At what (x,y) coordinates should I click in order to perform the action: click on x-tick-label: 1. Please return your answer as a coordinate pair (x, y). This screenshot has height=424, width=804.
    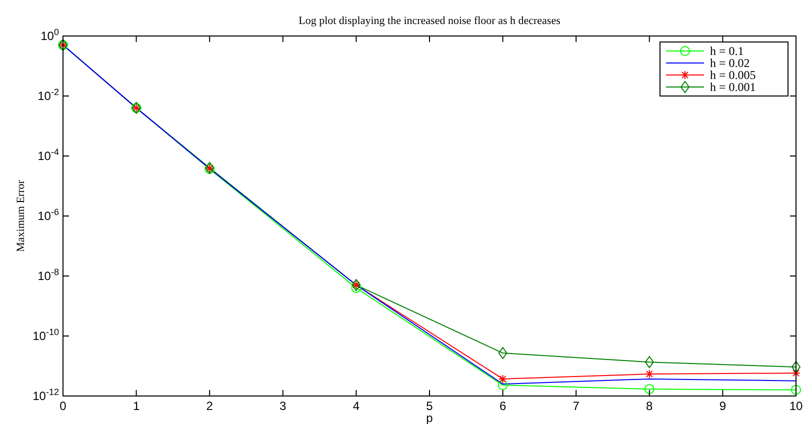
    Looking at the image, I should click on (136, 406).